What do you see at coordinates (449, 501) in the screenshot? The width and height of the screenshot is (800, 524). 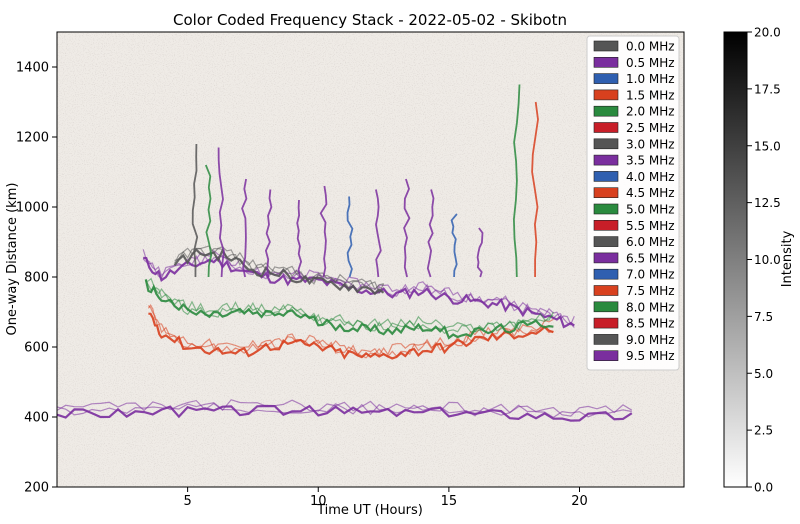 I see `x-tick-label: 15` at bounding box center [449, 501].